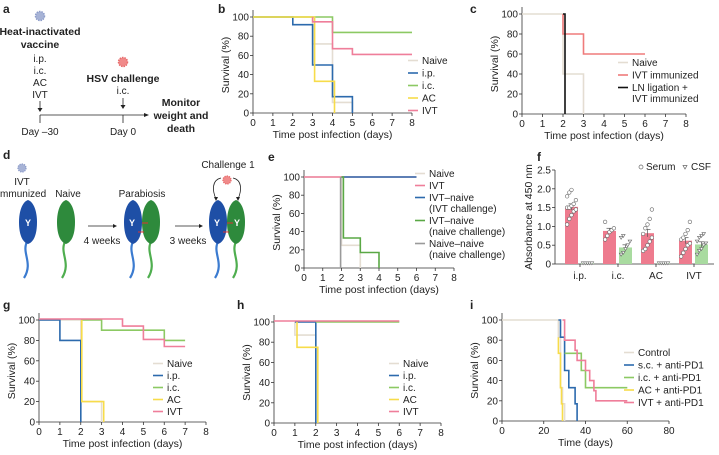  I want to click on y-tick-label: 0.5, so click(544, 246).